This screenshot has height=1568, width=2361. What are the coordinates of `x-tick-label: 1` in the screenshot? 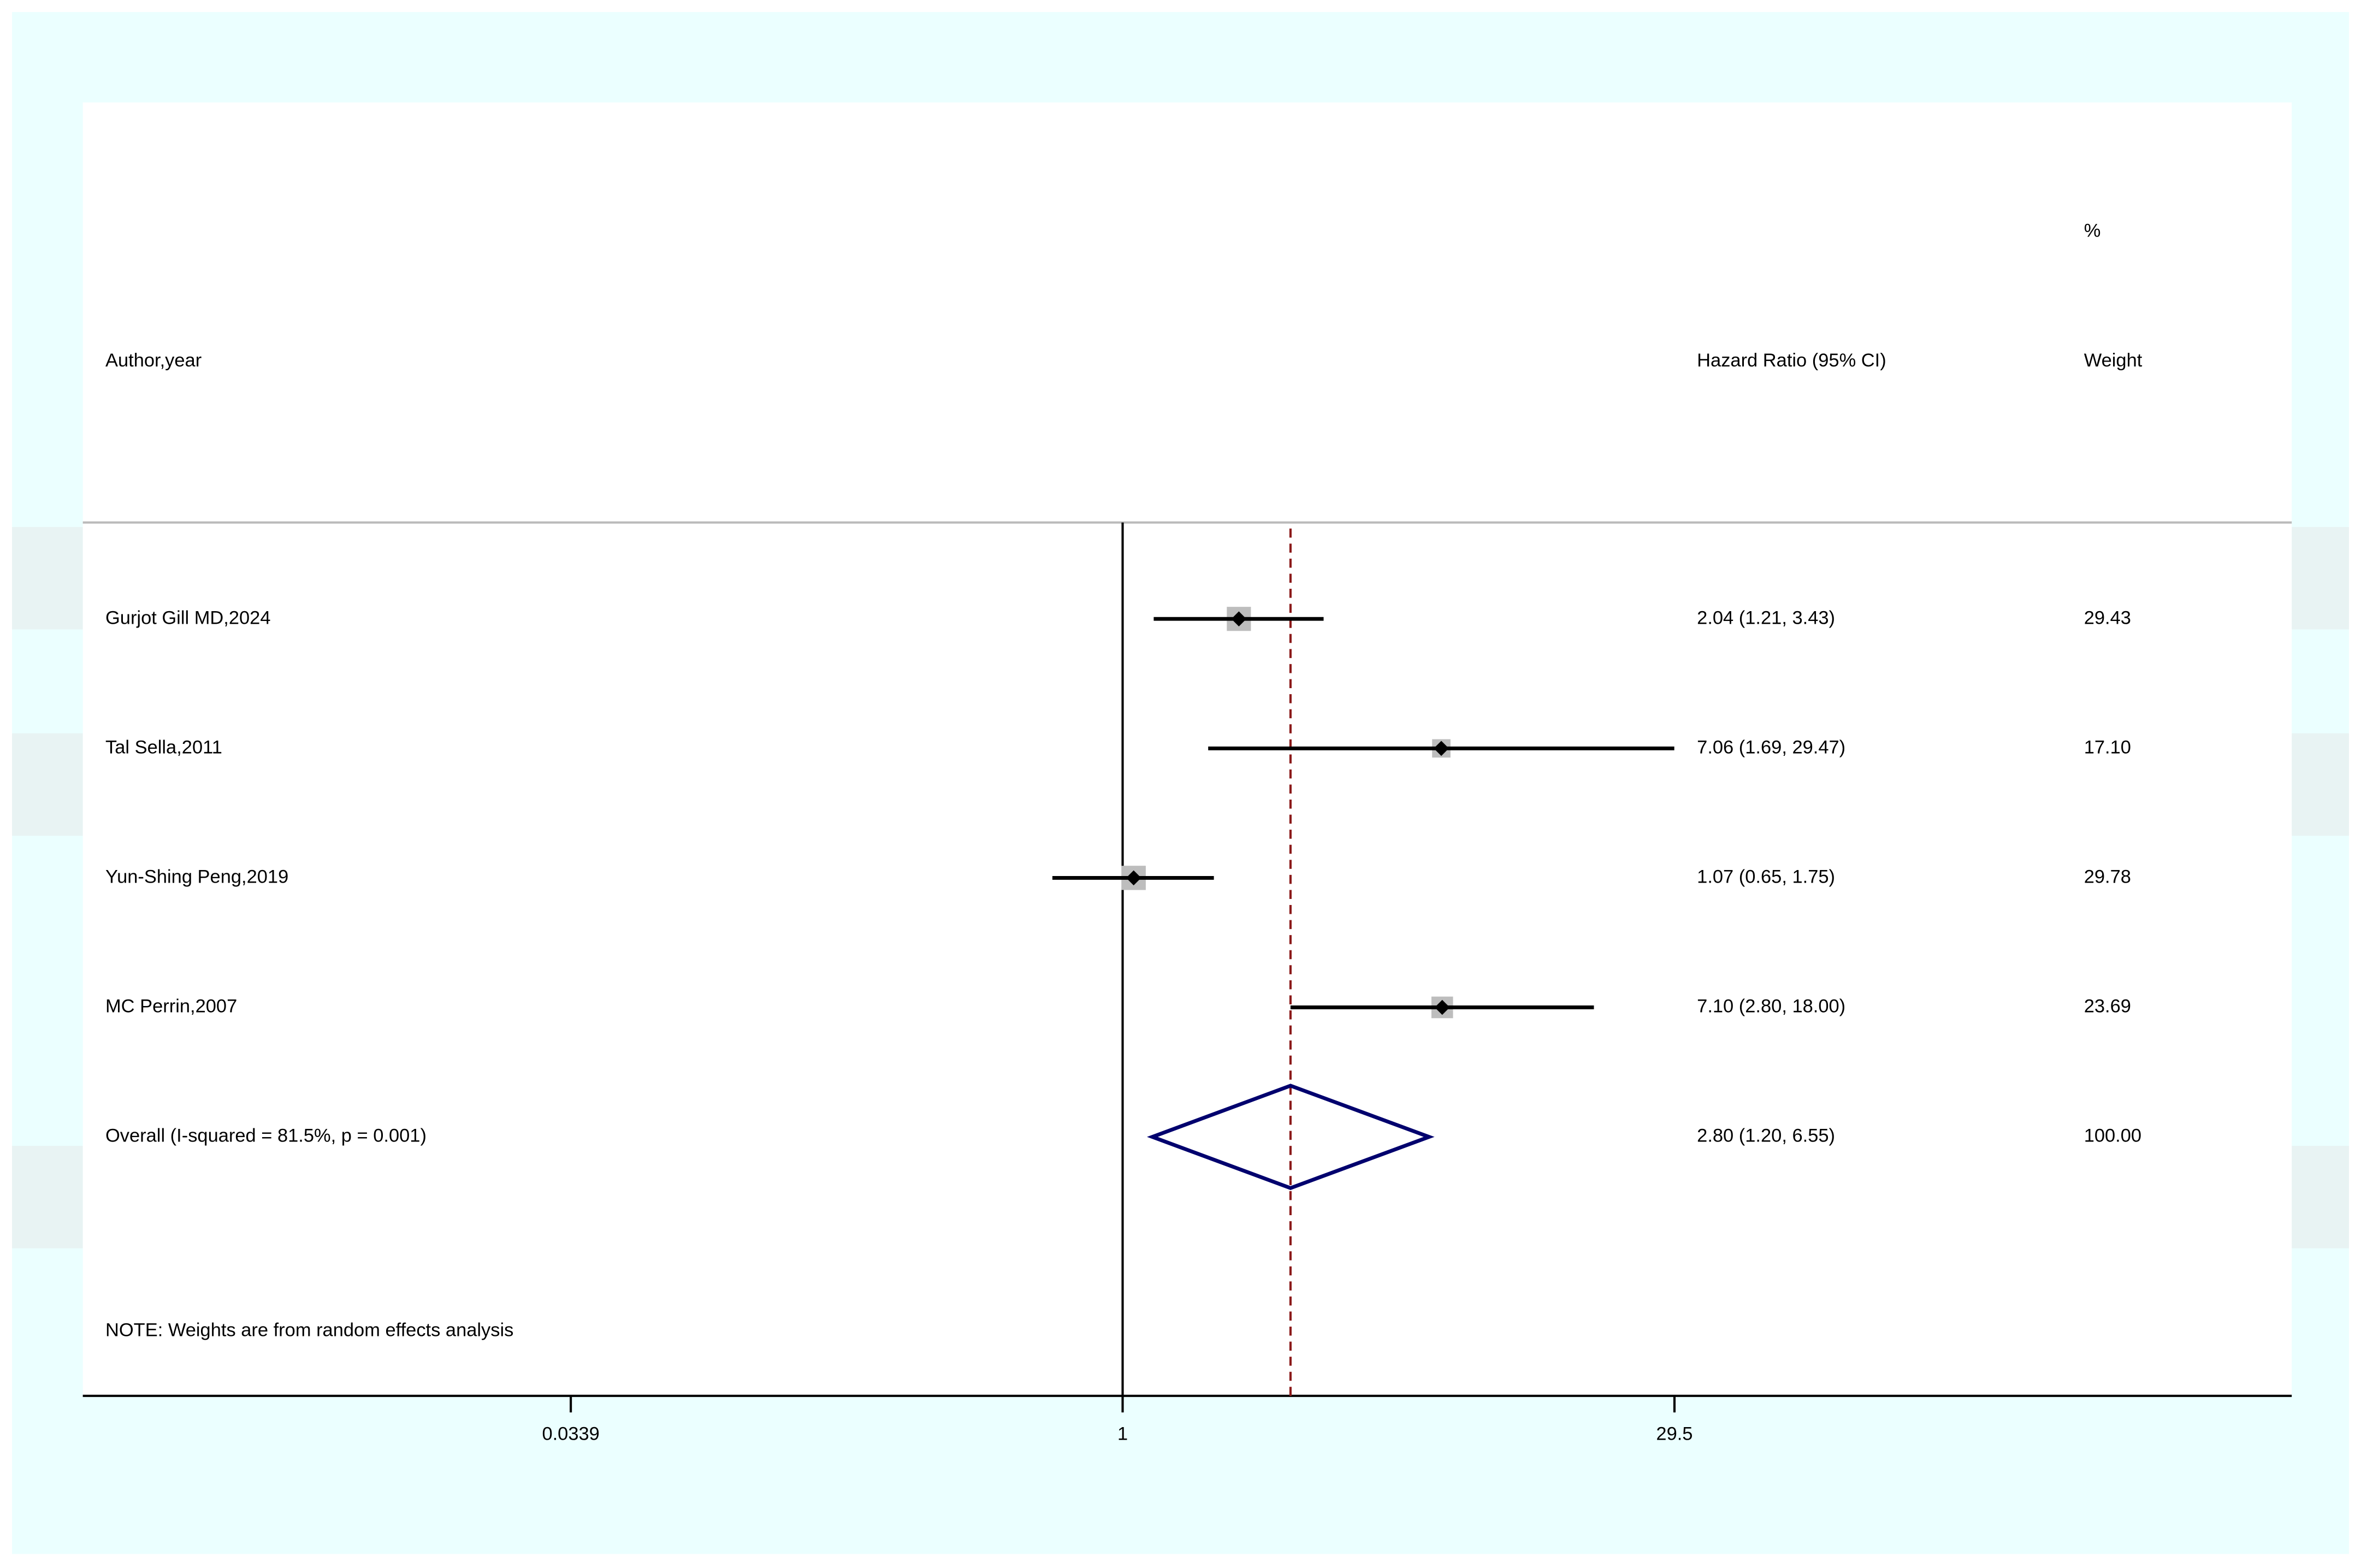 It's located at (1122, 1434).